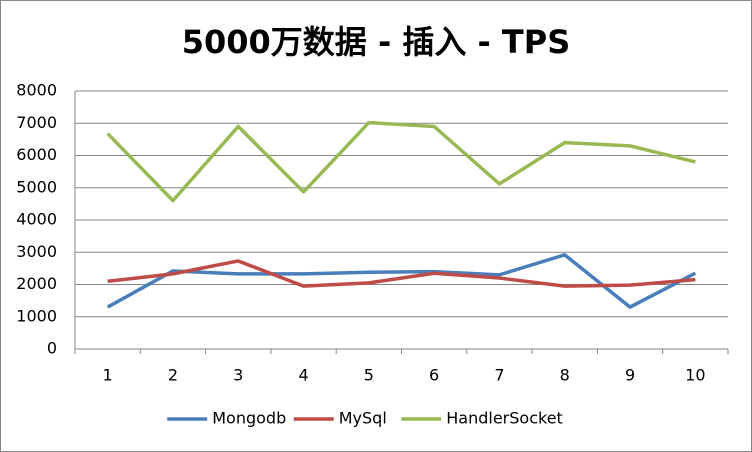 Image resolution: width=752 pixels, height=452 pixels. I want to click on x-tick-label: 6, so click(434, 375).